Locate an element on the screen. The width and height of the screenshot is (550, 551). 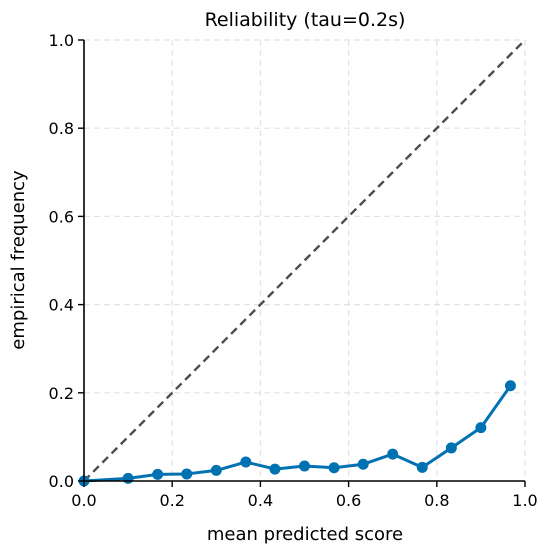
y-tick-label: 0.4 is located at coordinates (61, 305).